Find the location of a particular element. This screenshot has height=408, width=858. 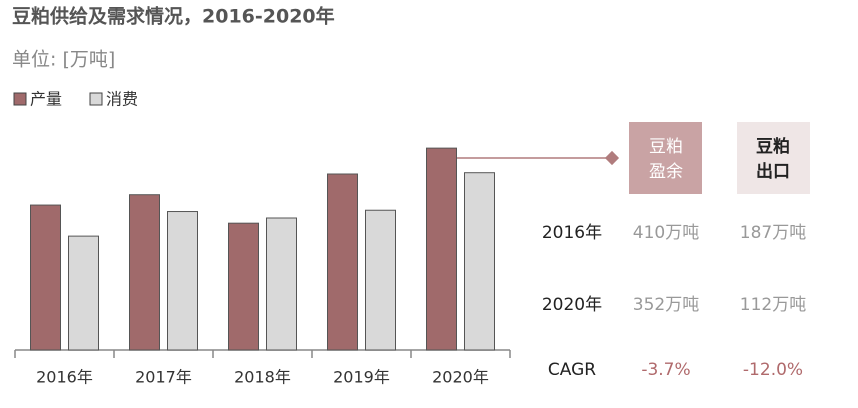

chart-title: 豆粕供给及需求情况，2016-2020年 is located at coordinates (173, 16).